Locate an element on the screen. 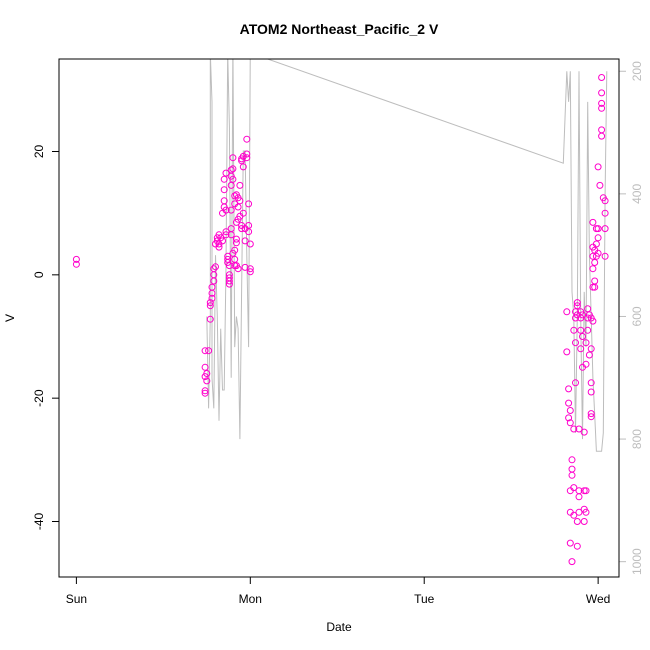  y2-tick-label: 200 is located at coordinates (637, 71).